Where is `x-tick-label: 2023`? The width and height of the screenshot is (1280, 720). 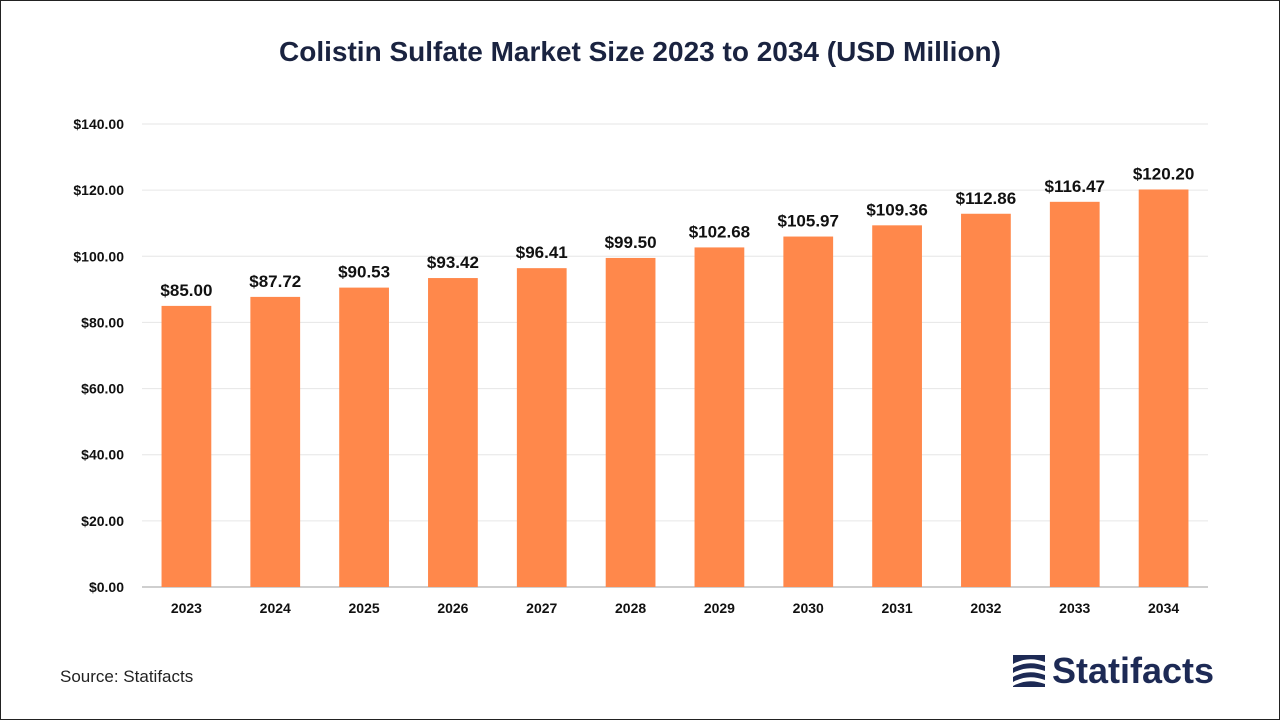
x-tick-label: 2023 is located at coordinates (186, 608).